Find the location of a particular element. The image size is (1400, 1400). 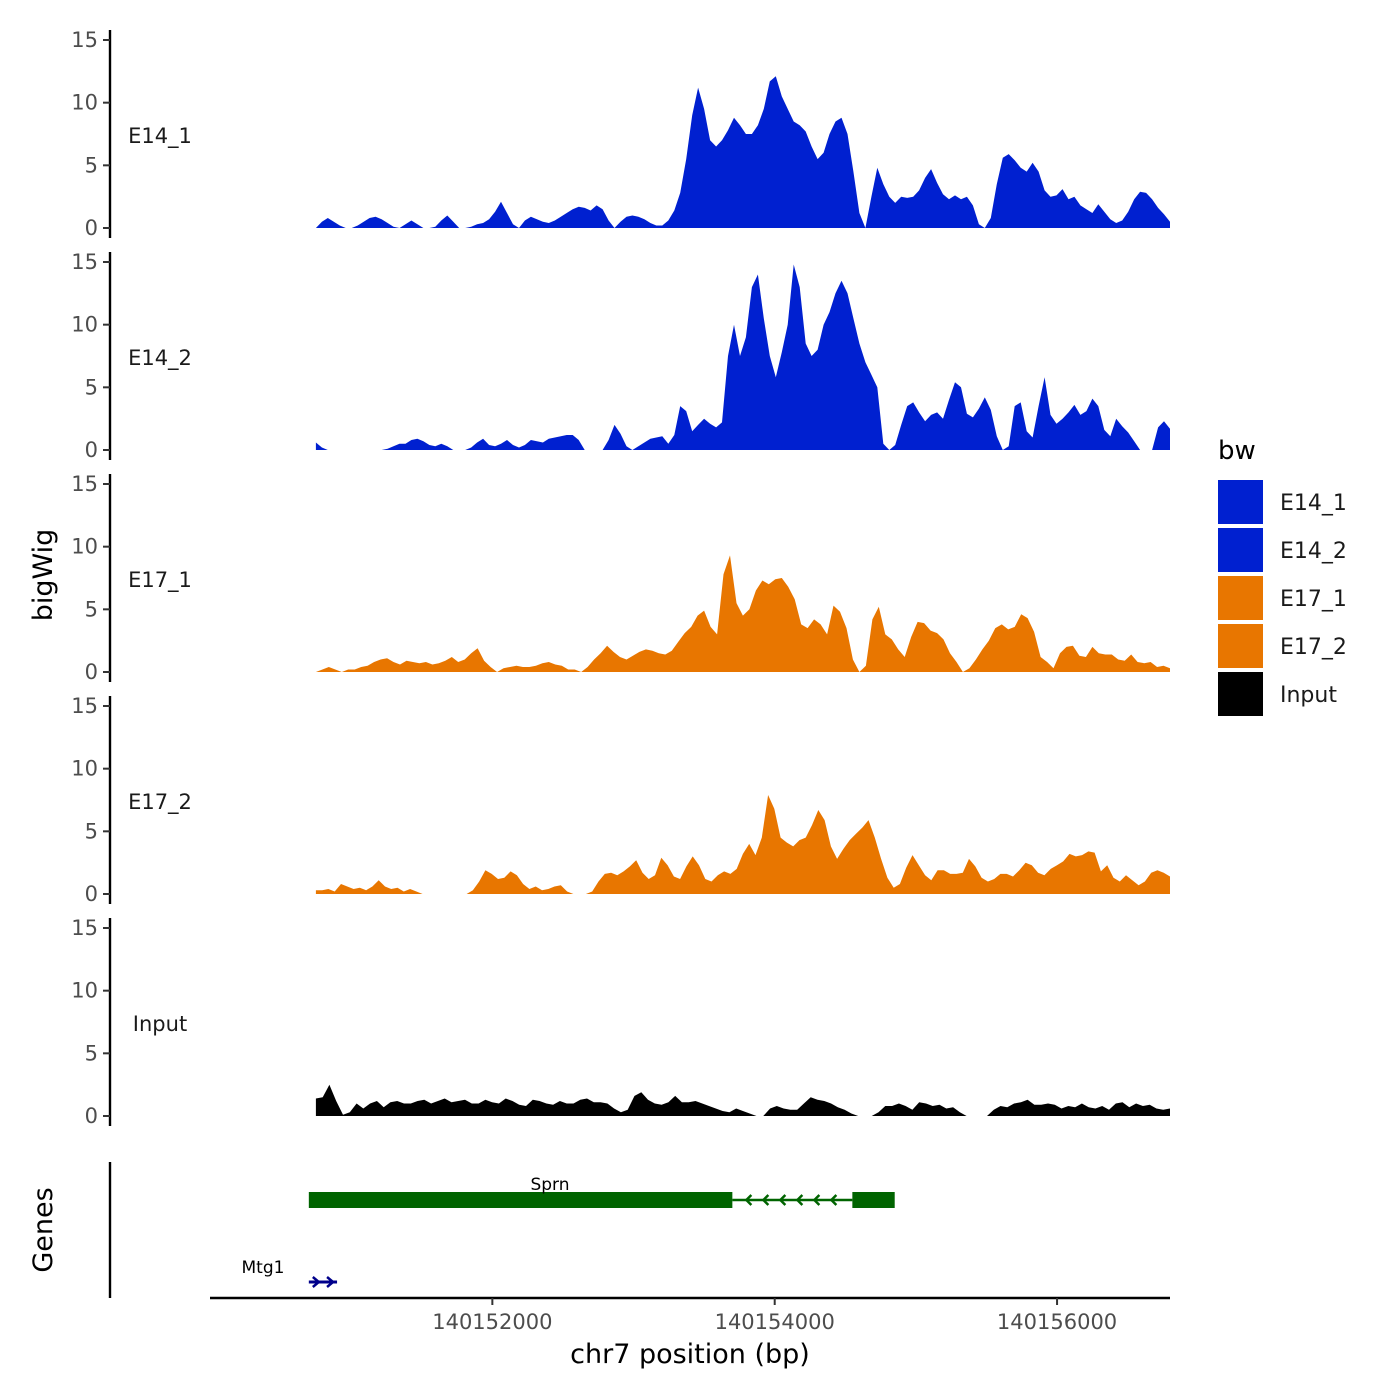

track-E14_1: 0 5 10 15 E14_1 is located at coordinates (620, 134).